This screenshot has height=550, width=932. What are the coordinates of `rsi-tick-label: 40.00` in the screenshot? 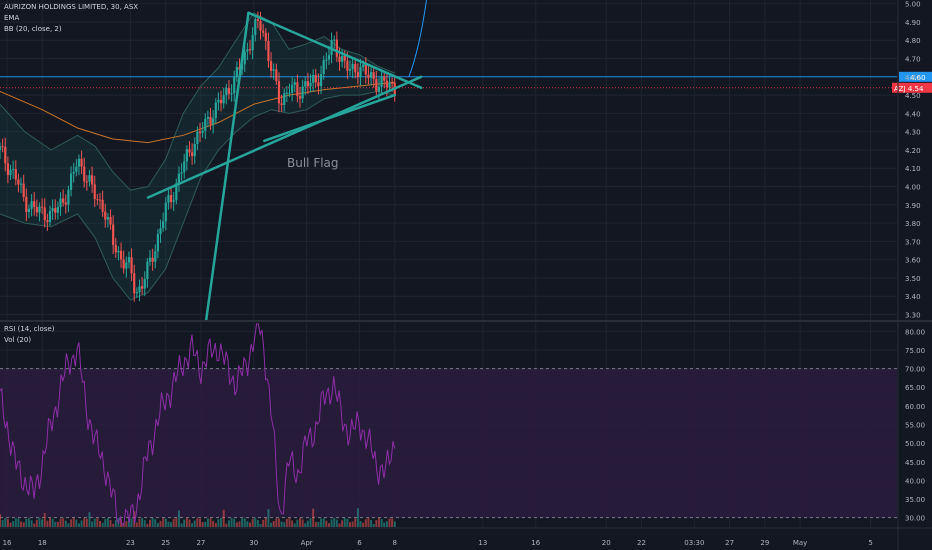 It's located at (915, 481).